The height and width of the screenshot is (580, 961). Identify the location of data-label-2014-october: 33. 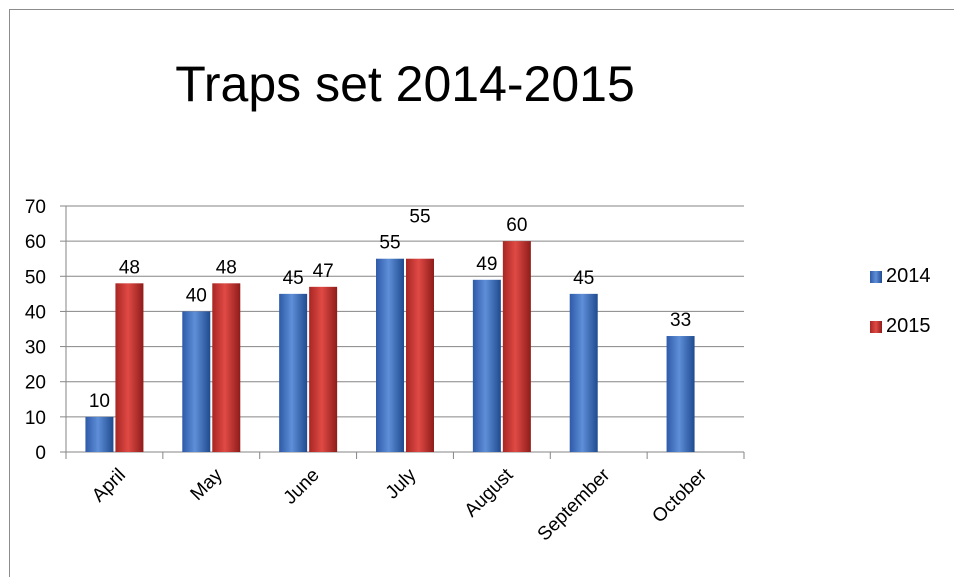
(680, 320).